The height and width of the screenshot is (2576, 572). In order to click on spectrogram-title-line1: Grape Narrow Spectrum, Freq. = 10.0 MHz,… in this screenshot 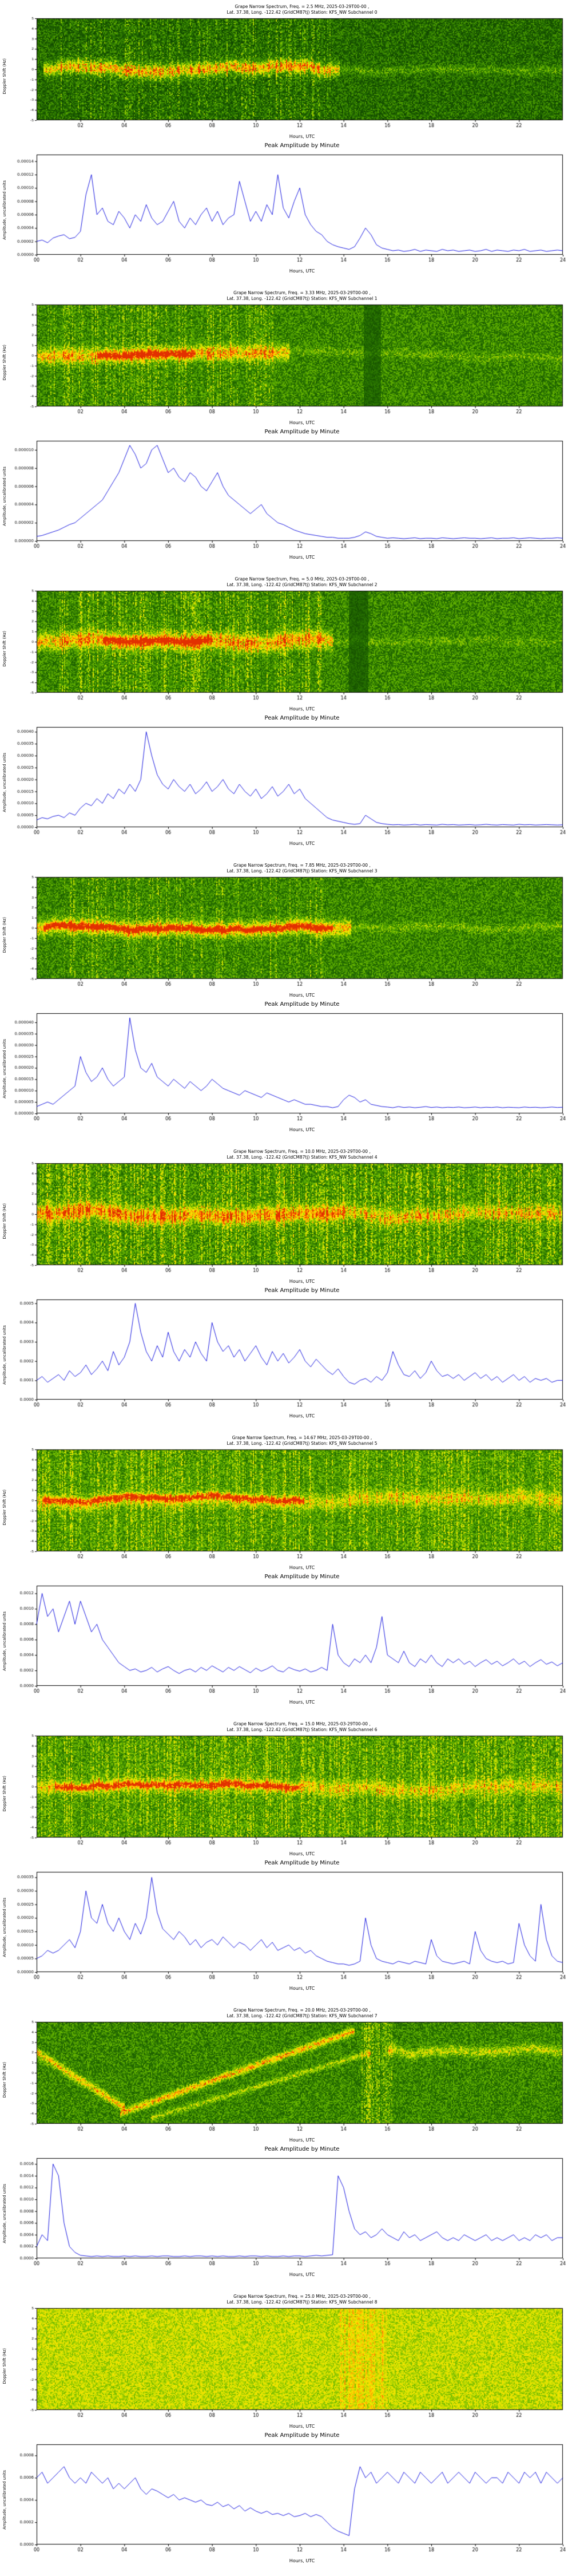, I will do `click(302, 1151)`.